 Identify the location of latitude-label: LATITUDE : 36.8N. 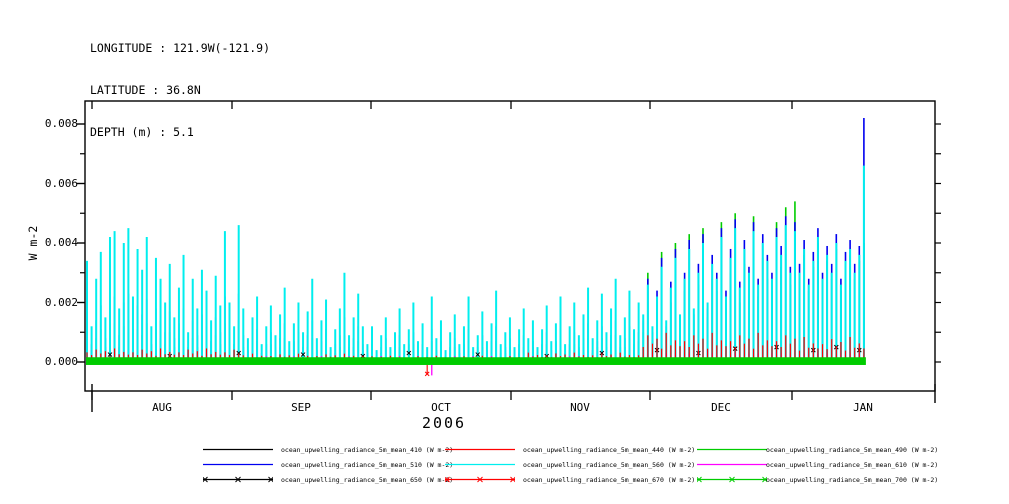
(145, 90).